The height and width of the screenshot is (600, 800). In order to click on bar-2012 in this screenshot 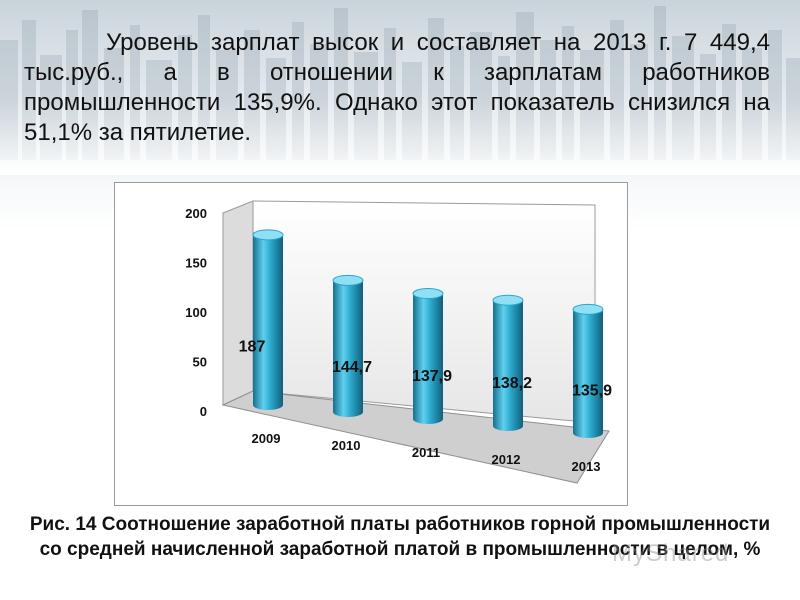, I will do `click(508, 362)`.